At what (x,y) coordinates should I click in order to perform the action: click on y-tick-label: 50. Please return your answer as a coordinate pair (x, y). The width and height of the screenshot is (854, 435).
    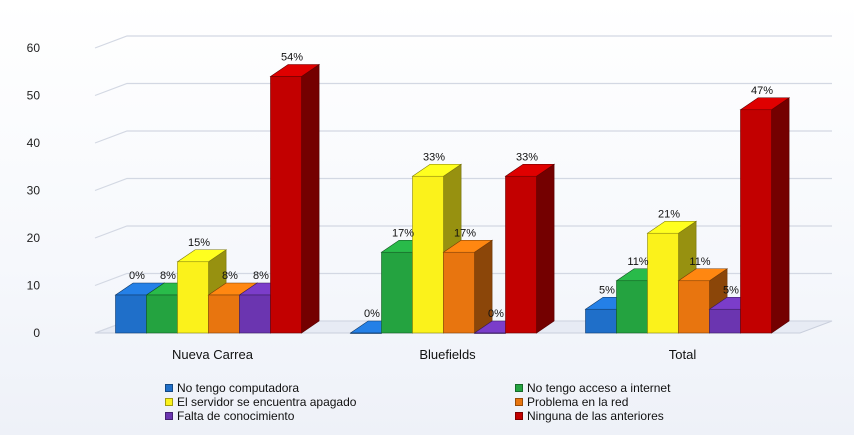
    Looking at the image, I should click on (34, 96).